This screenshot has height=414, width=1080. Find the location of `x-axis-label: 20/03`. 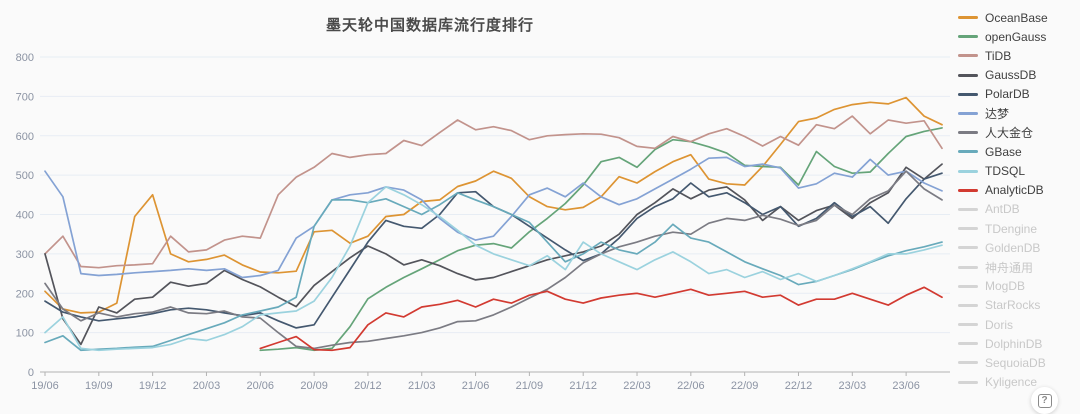

x-axis-label: 20/03 is located at coordinates (207, 386).